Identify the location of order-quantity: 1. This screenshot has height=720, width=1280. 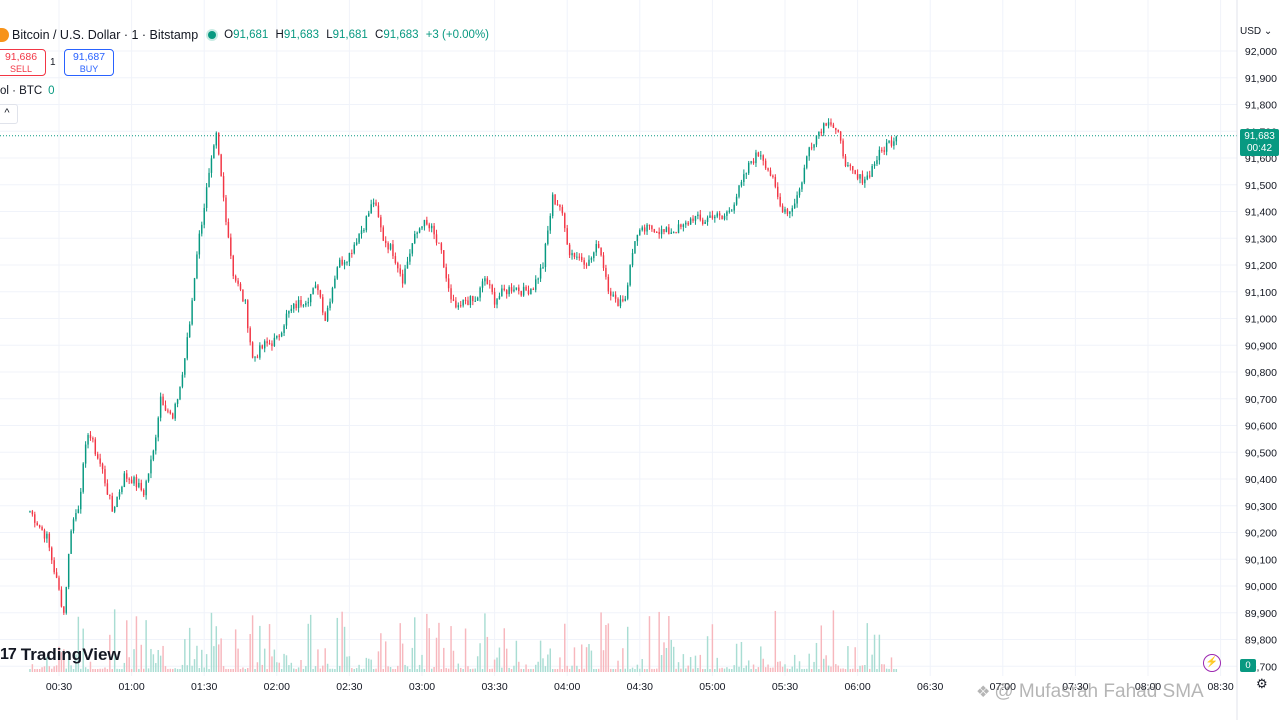
(53, 62).